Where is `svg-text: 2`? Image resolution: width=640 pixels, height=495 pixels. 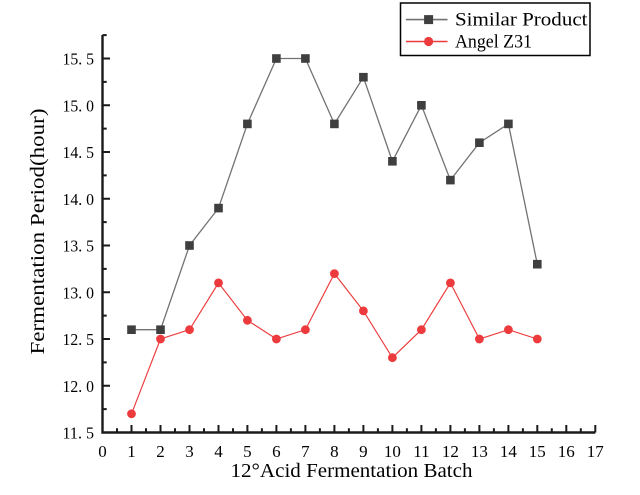 svg-text: 2 is located at coordinates (160, 451).